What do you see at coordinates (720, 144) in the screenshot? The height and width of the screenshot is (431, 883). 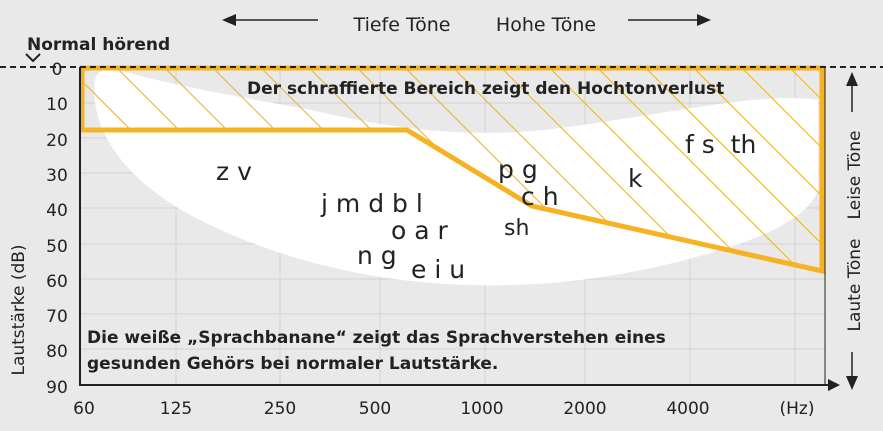 I see `phoneme-fsth: f s th` at bounding box center [720, 144].